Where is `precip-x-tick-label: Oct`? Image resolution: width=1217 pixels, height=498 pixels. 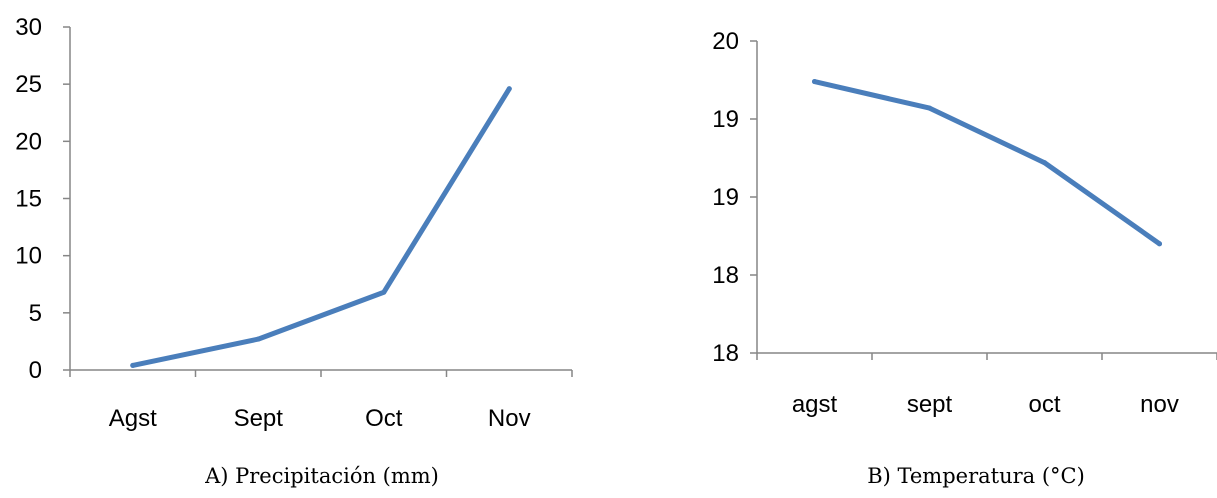 precip-x-tick-label: Oct is located at coordinates (384, 418).